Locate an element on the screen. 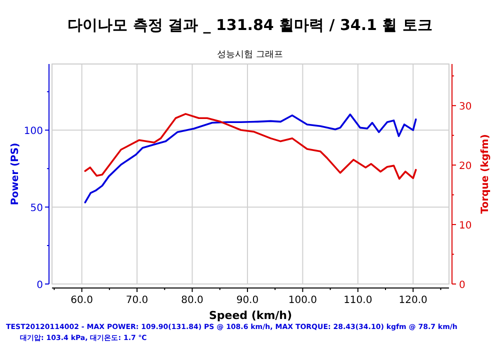  y-tick-label: 0 is located at coordinates (39, 285).